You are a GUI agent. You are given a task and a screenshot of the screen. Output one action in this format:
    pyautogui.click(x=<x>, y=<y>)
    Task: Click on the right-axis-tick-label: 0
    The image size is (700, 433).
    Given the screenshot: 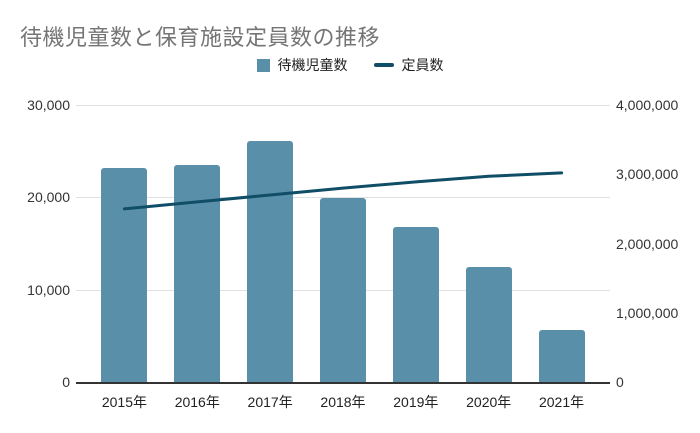 What is the action you would take?
    pyautogui.click(x=620, y=382)
    